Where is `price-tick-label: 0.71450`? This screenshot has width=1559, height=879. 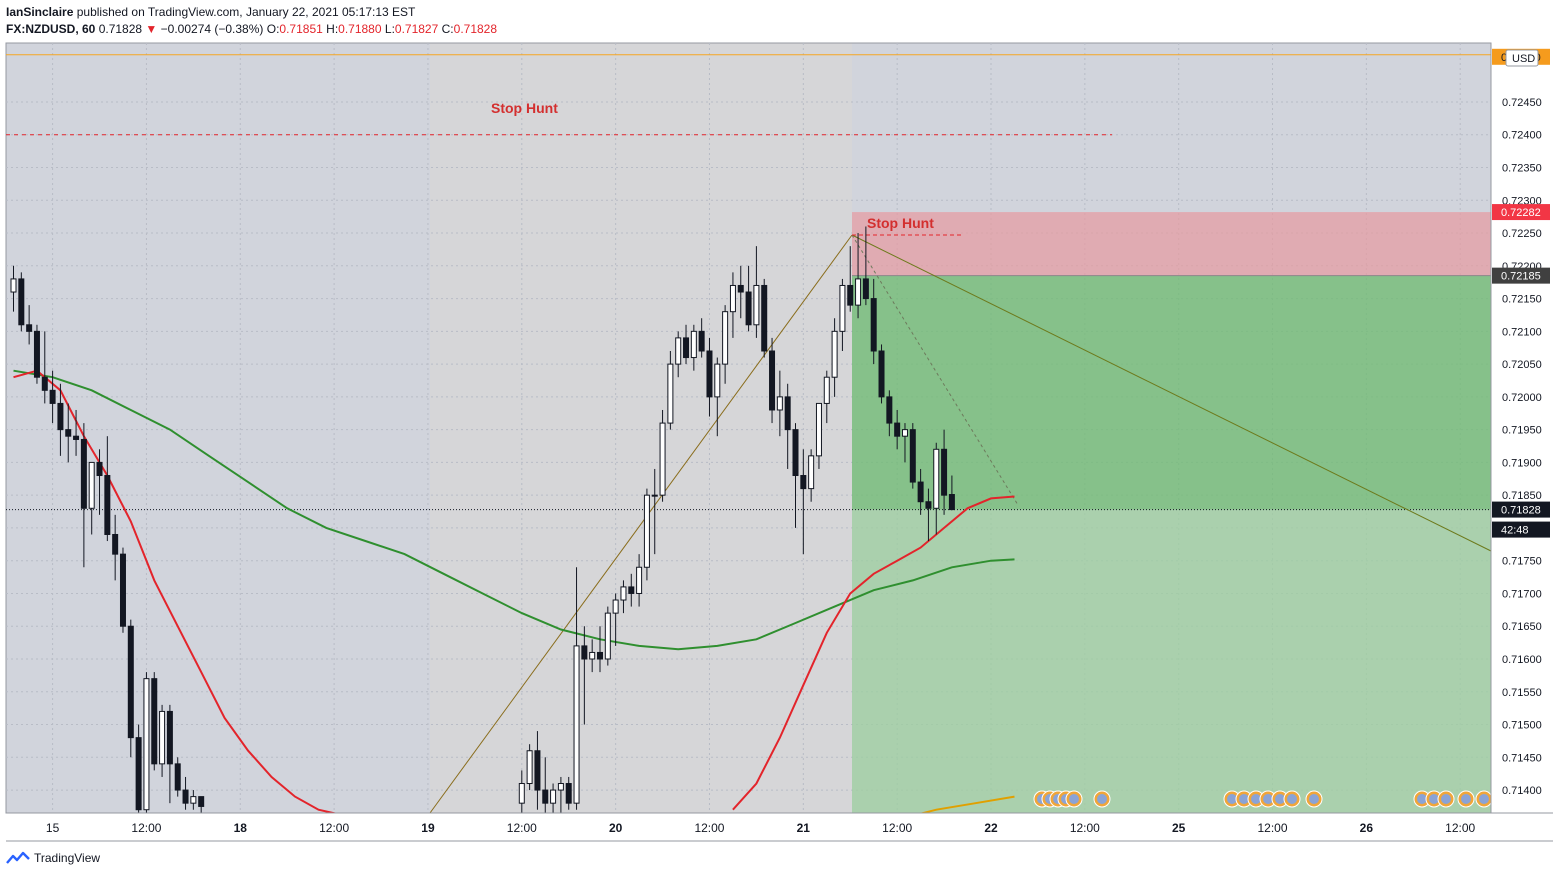 price-tick-label: 0.71450 is located at coordinates (1522, 758).